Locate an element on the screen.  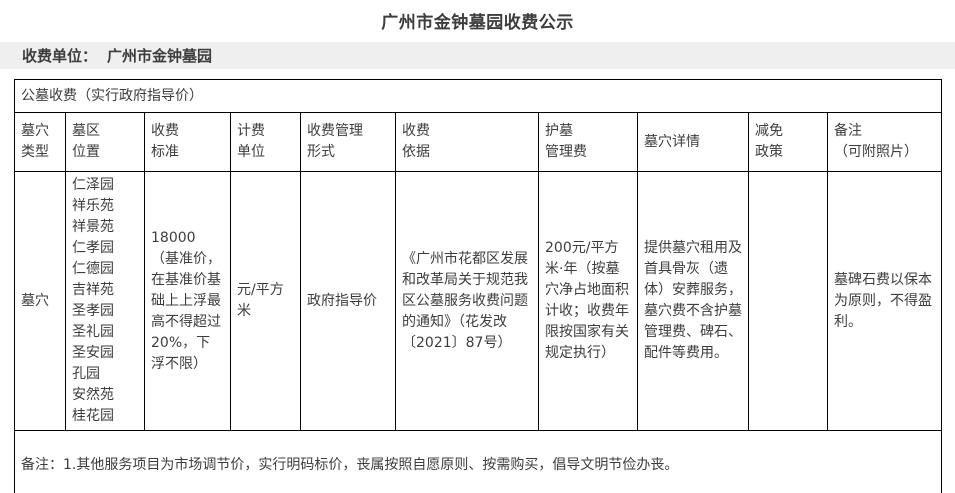
col-header-reduction-policy: 减免 政策 is located at coordinates (788, 142).